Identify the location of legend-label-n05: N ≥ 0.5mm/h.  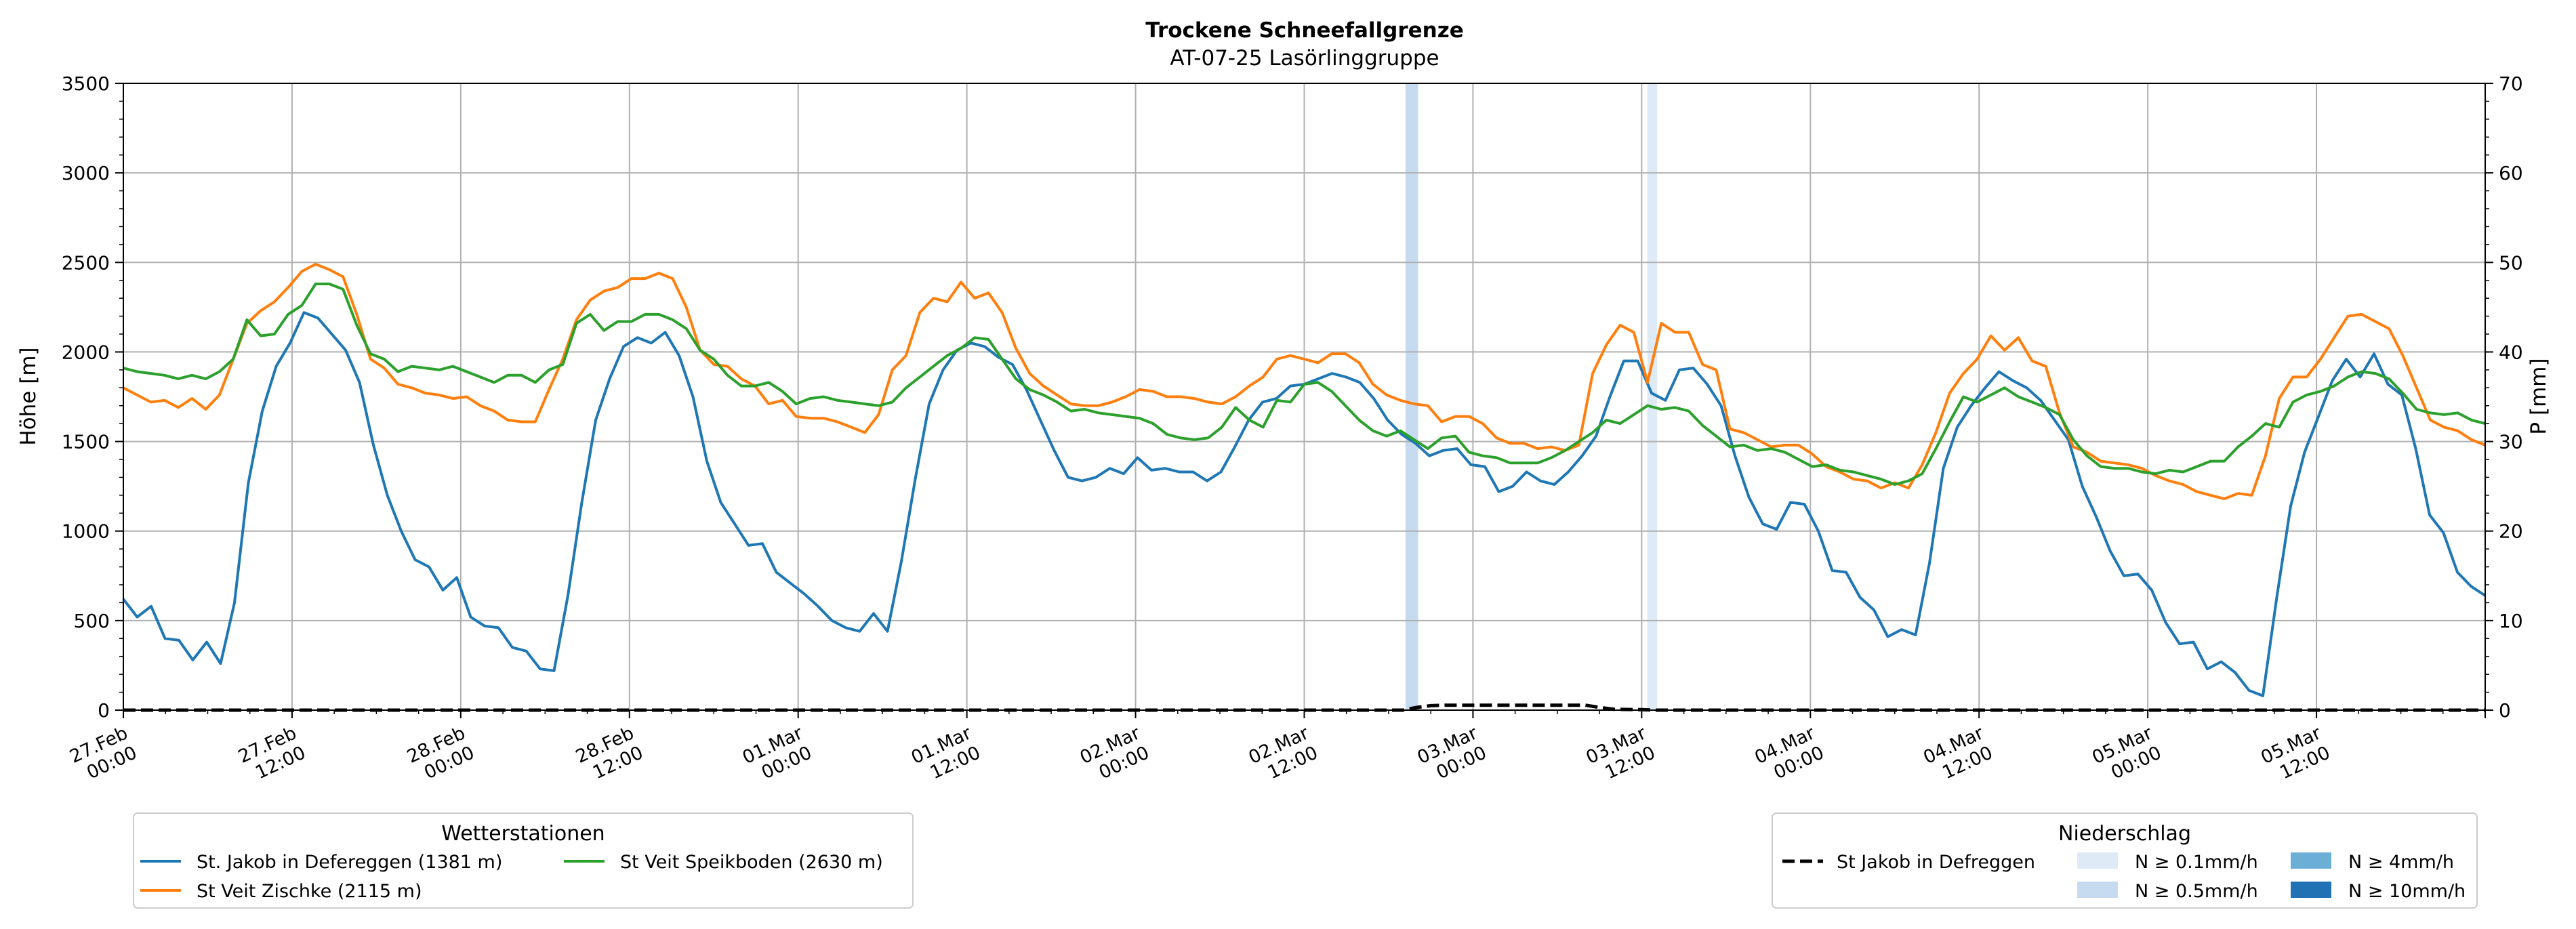
(2196, 891).